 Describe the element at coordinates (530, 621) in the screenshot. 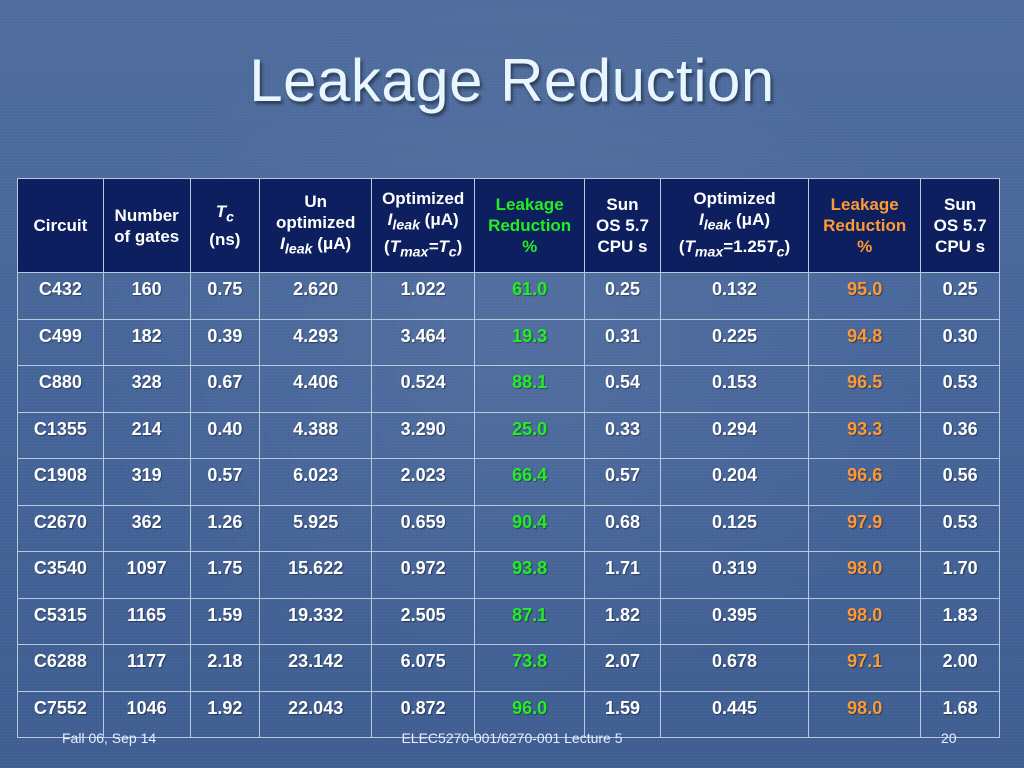

I see `cell-reduction-1: 87.1` at that location.